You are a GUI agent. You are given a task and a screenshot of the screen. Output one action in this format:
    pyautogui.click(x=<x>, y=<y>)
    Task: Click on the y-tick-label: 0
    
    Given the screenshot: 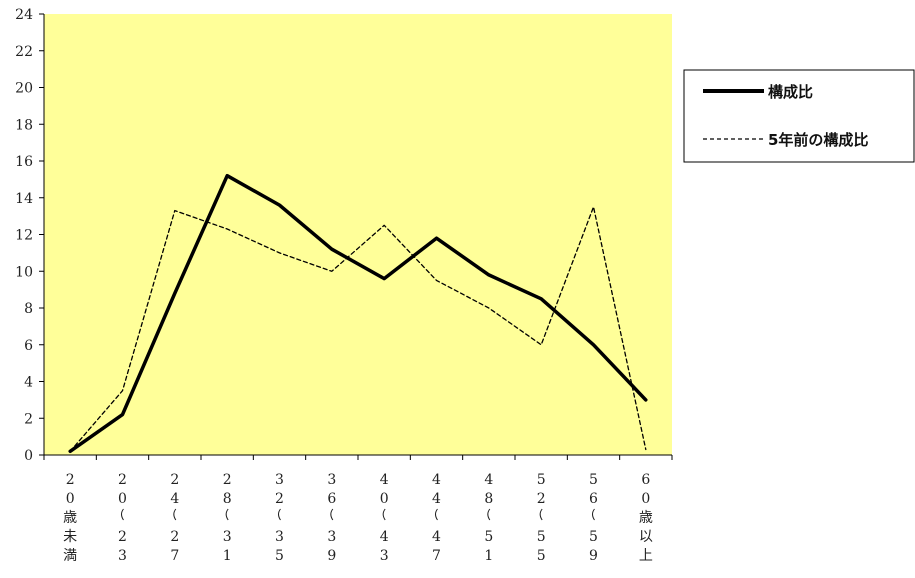 What is the action you would take?
    pyautogui.click(x=28, y=456)
    